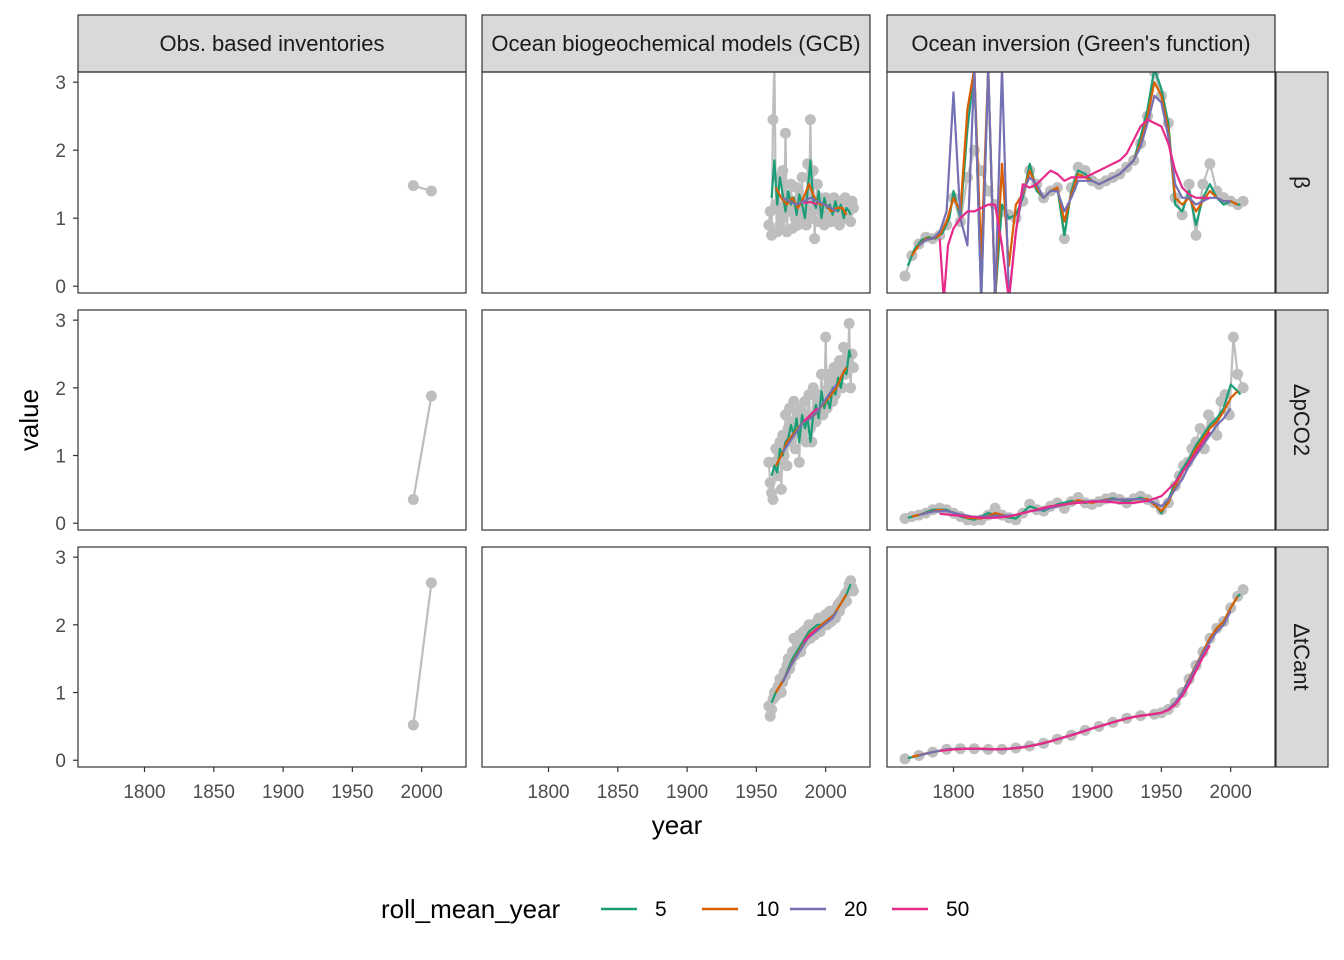 Image resolution: width=1344 pixels, height=960 pixels. I want to click on row-strips: β ΔpCO2 ΔtCant, so click(1302, 419).